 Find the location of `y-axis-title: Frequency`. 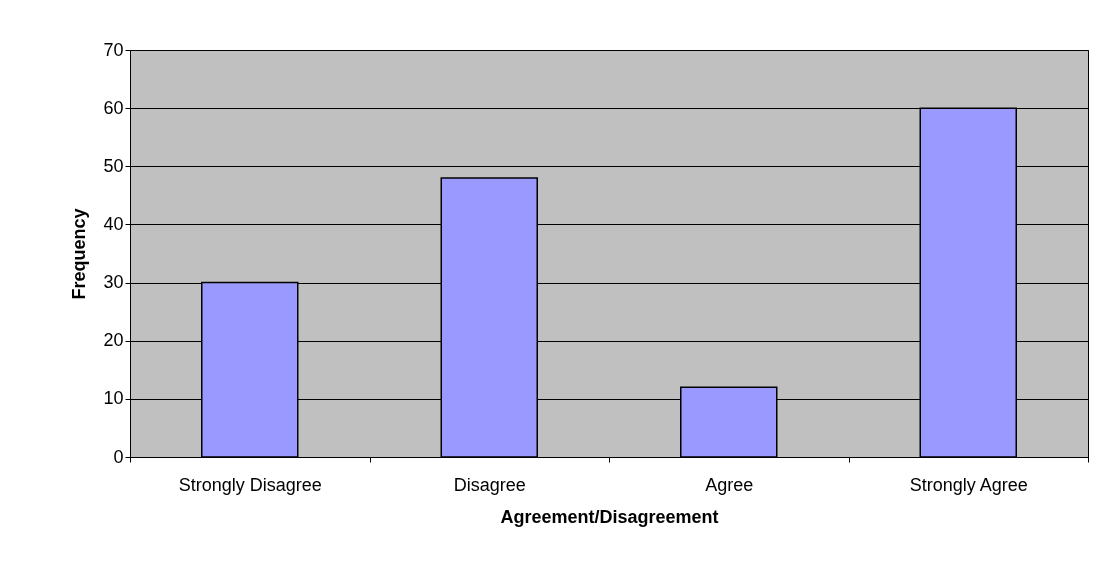

y-axis-title: Frequency is located at coordinates (79, 254).